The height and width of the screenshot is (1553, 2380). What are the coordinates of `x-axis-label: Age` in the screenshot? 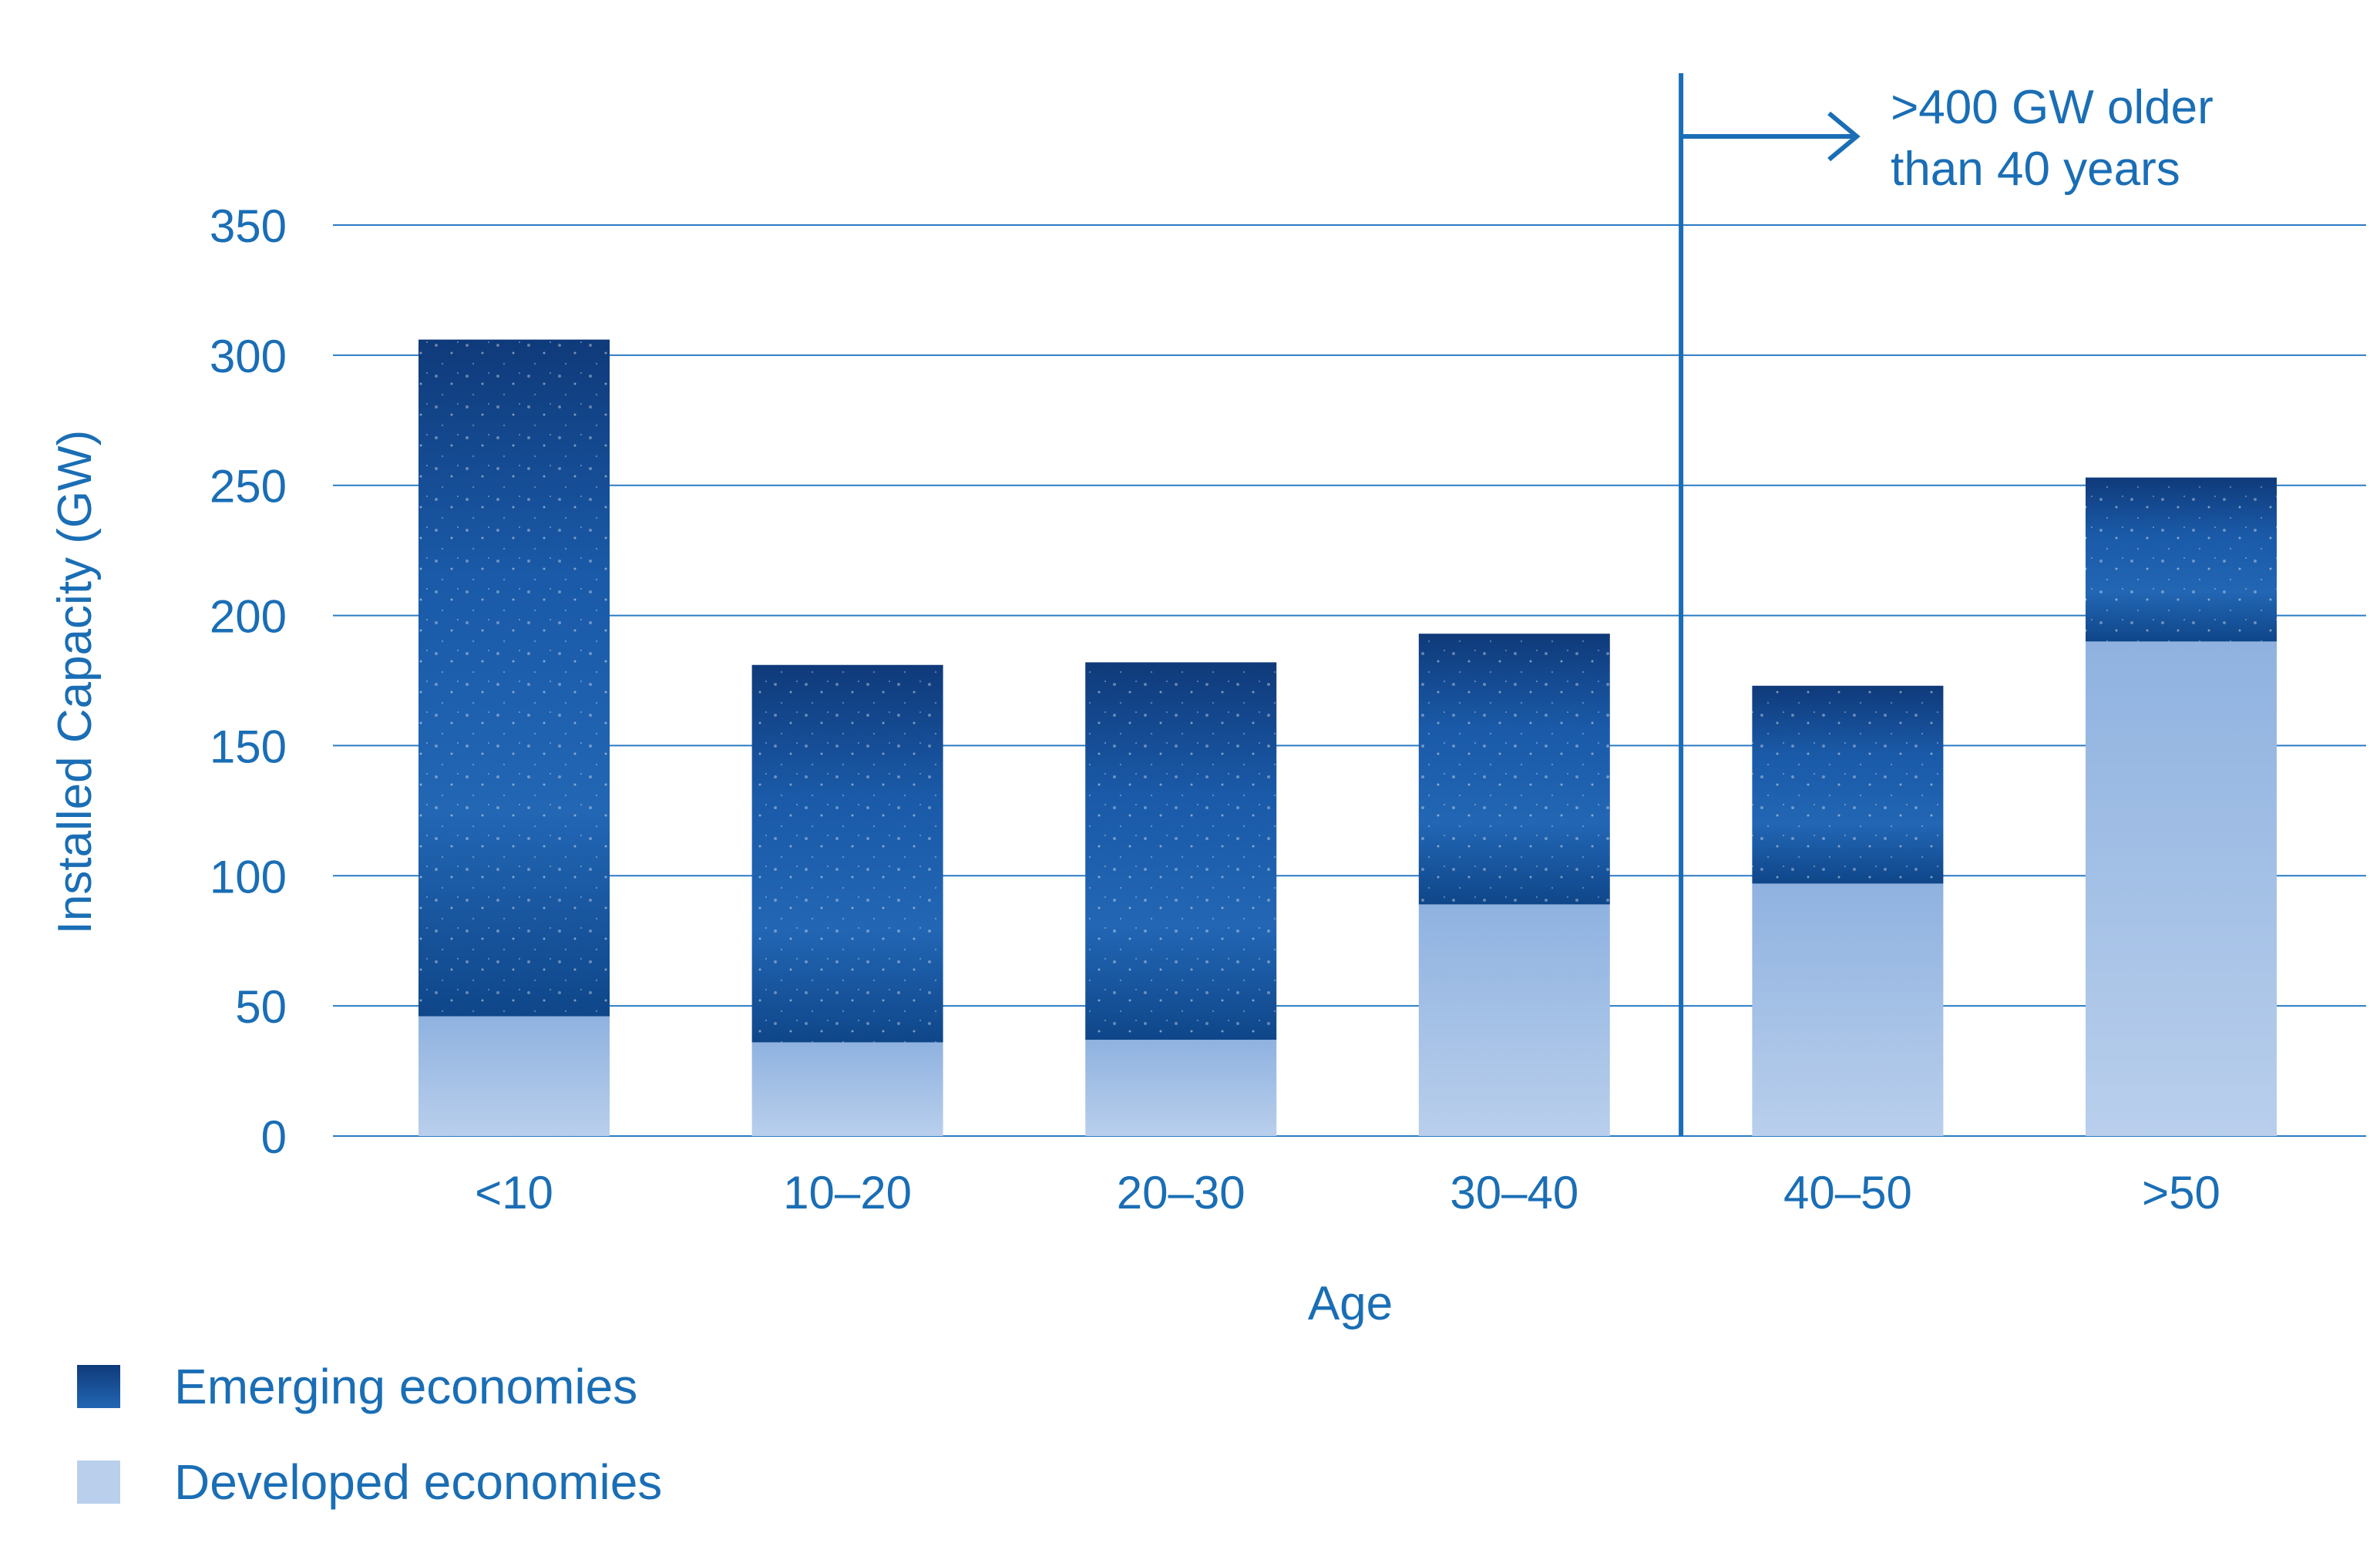 It's located at (1350, 1303).